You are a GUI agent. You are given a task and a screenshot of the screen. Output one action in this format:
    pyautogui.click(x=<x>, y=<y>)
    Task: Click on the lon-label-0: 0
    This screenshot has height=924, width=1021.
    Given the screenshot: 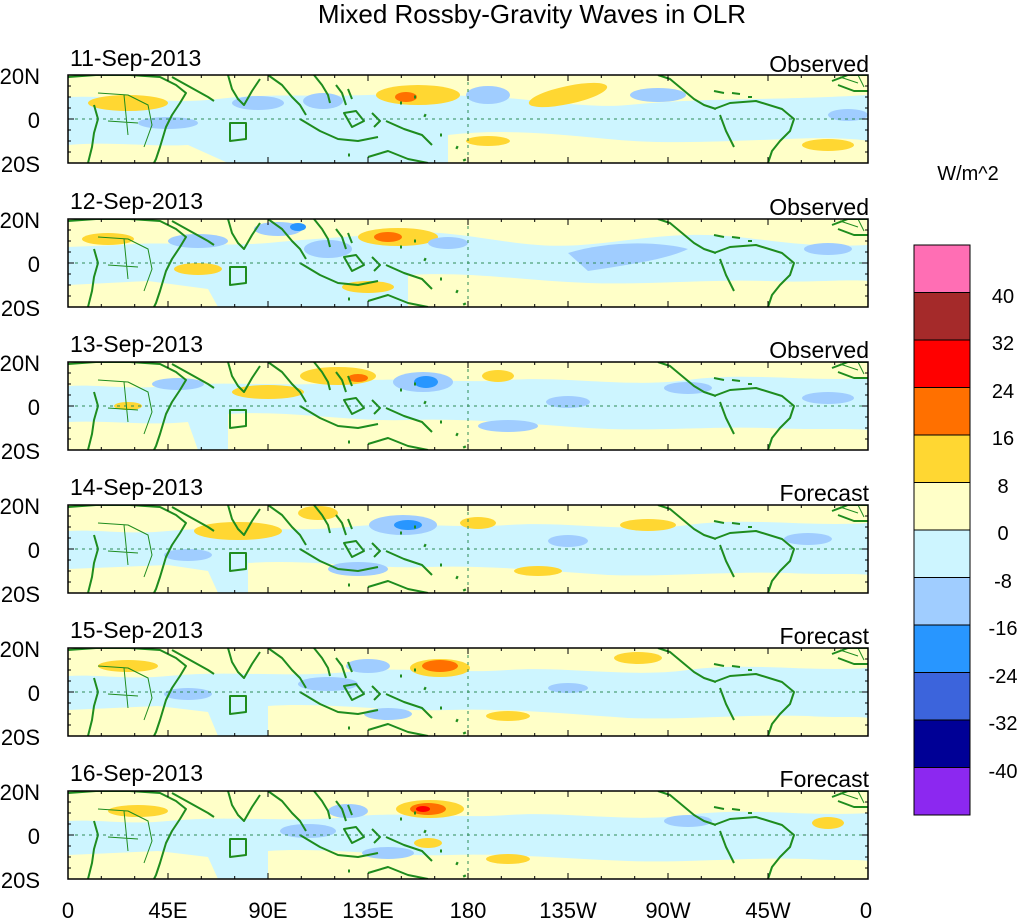 What is the action you would take?
    pyautogui.click(x=68, y=910)
    